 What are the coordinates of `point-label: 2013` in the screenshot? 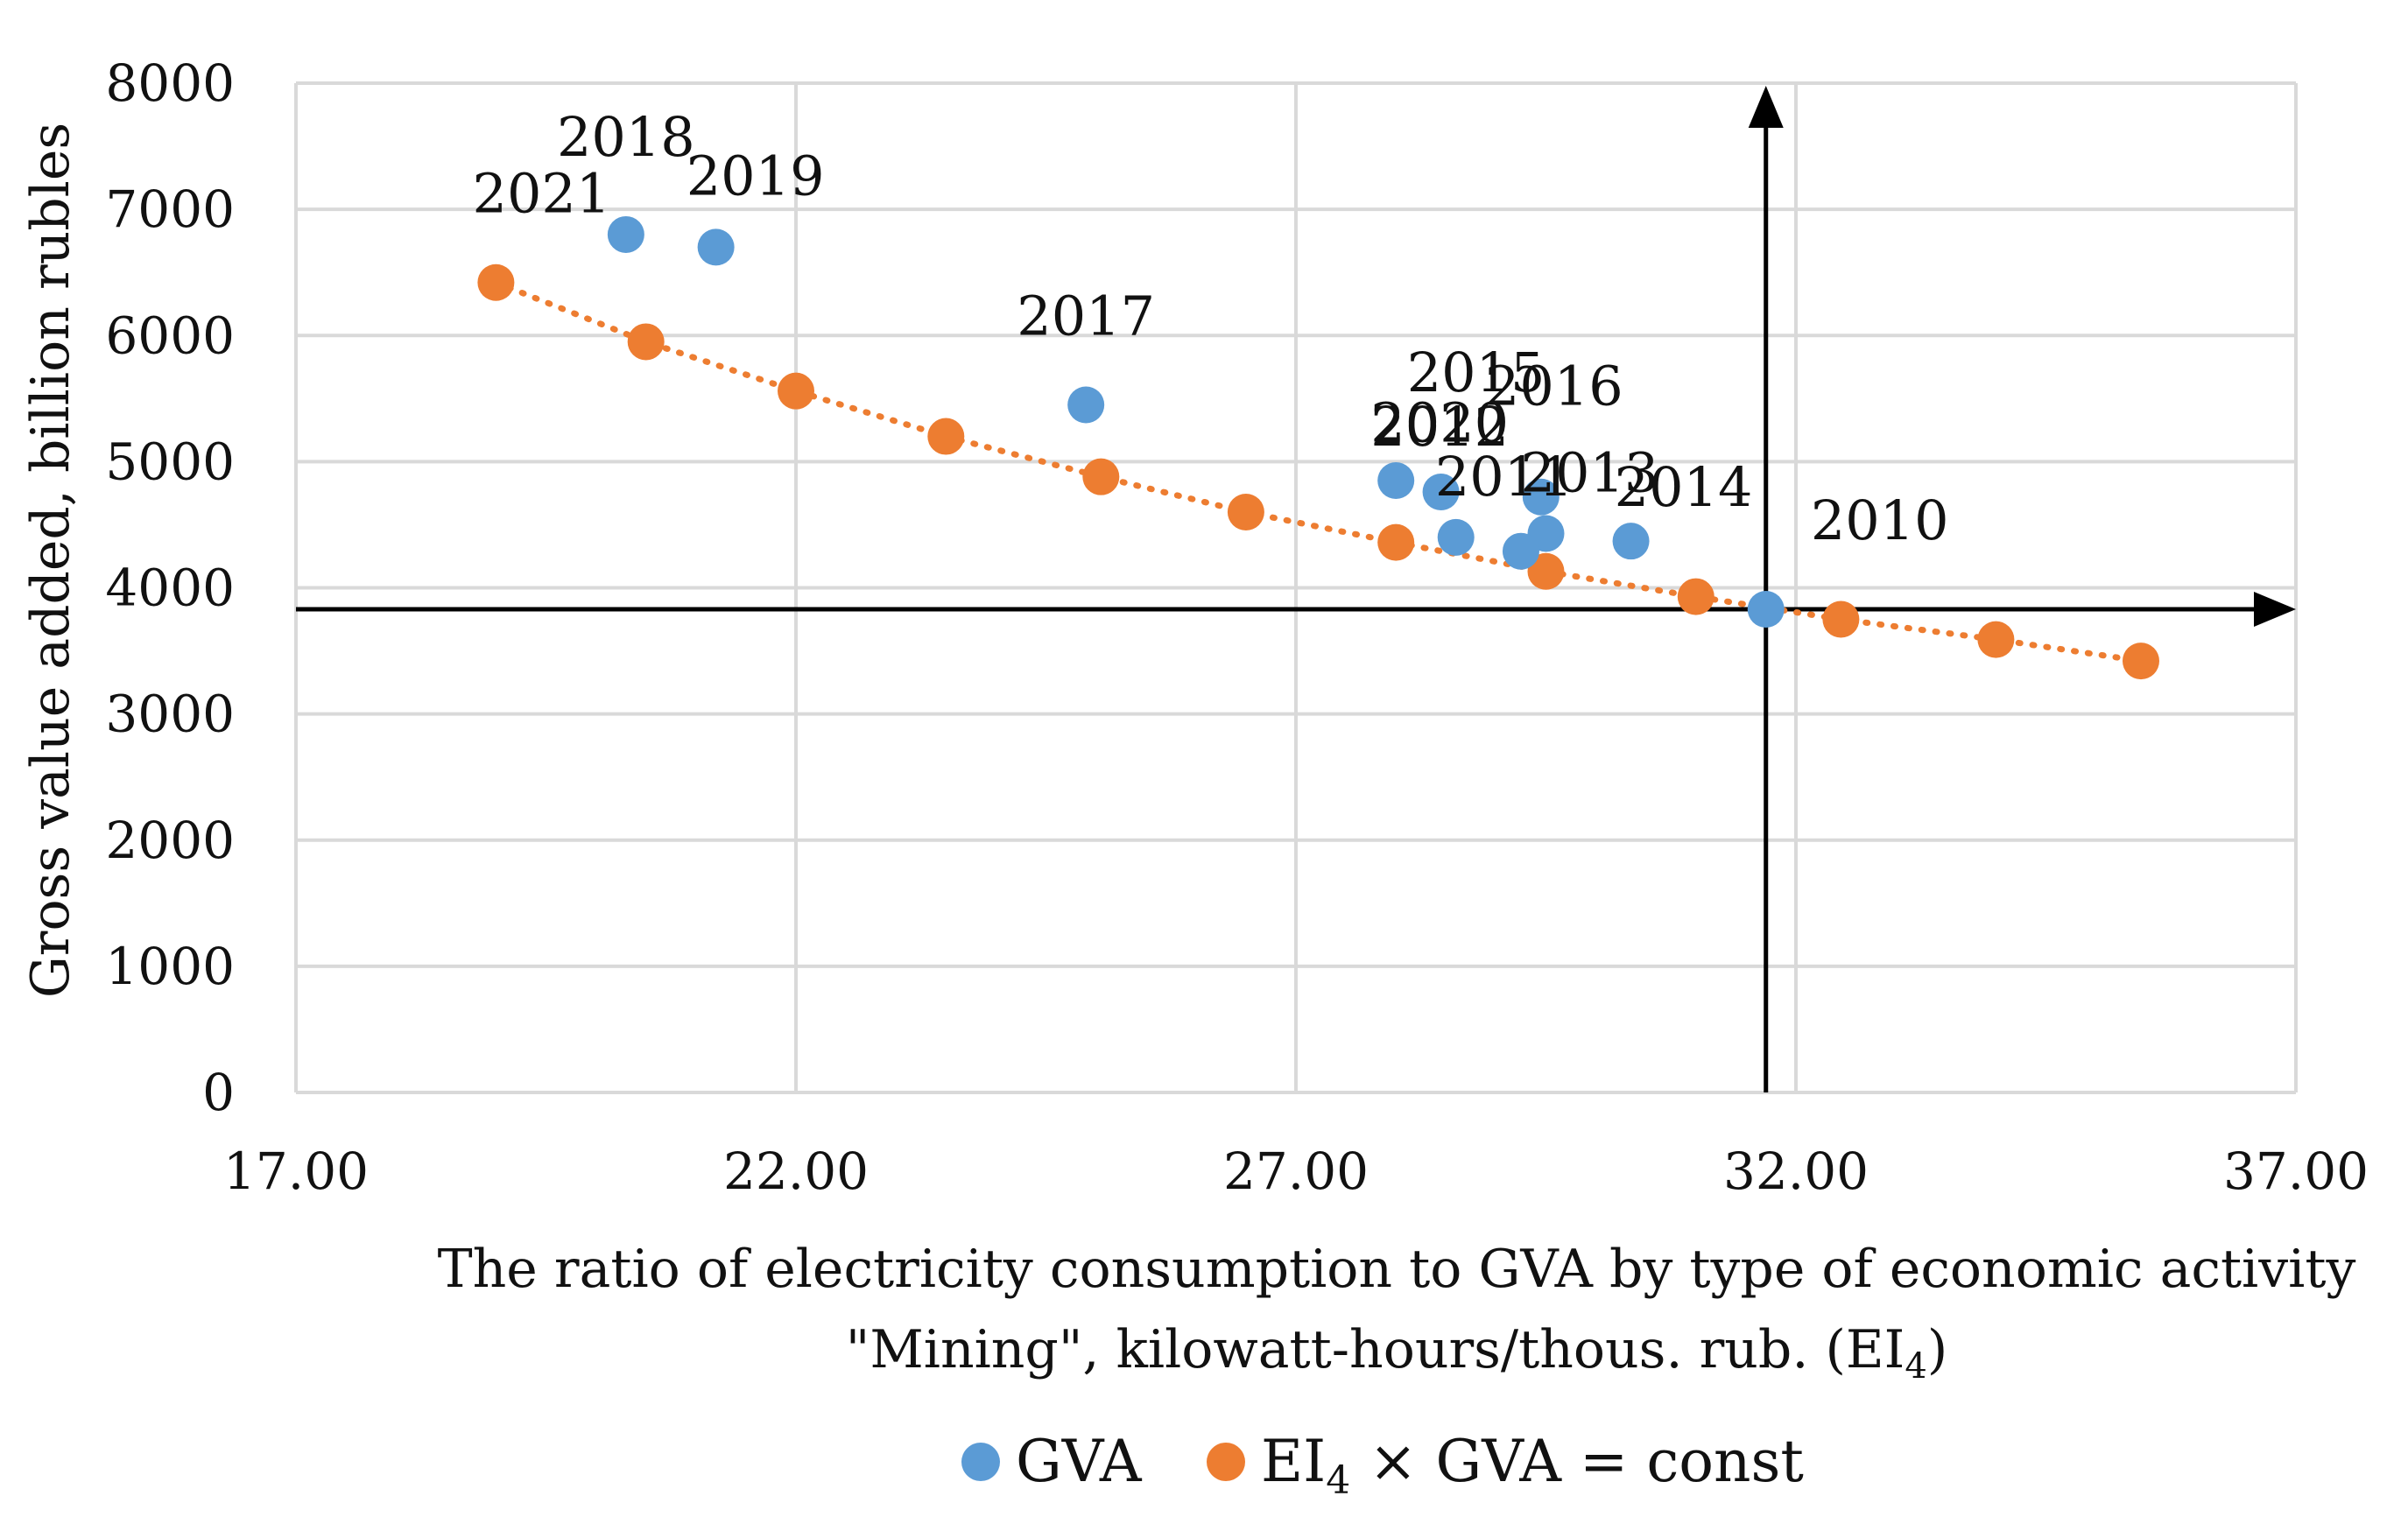 It's located at (1590, 473).